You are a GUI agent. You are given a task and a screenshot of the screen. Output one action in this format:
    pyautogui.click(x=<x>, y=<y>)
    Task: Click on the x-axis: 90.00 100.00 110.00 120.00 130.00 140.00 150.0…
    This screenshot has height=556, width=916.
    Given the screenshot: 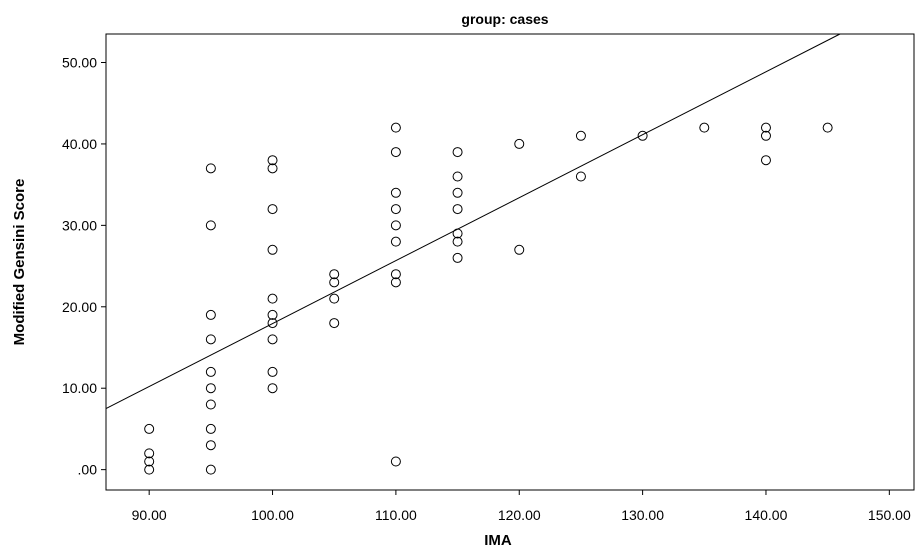 What is the action you would take?
    pyautogui.click(x=521, y=506)
    